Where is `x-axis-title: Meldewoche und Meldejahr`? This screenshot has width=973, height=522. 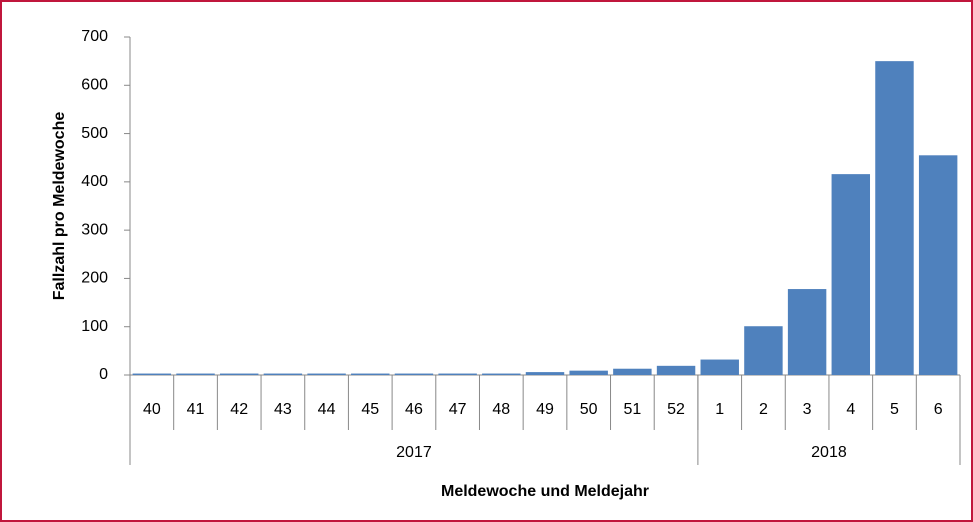 x-axis-title: Meldewoche und Meldejahr is located at coordinates (545, 491).